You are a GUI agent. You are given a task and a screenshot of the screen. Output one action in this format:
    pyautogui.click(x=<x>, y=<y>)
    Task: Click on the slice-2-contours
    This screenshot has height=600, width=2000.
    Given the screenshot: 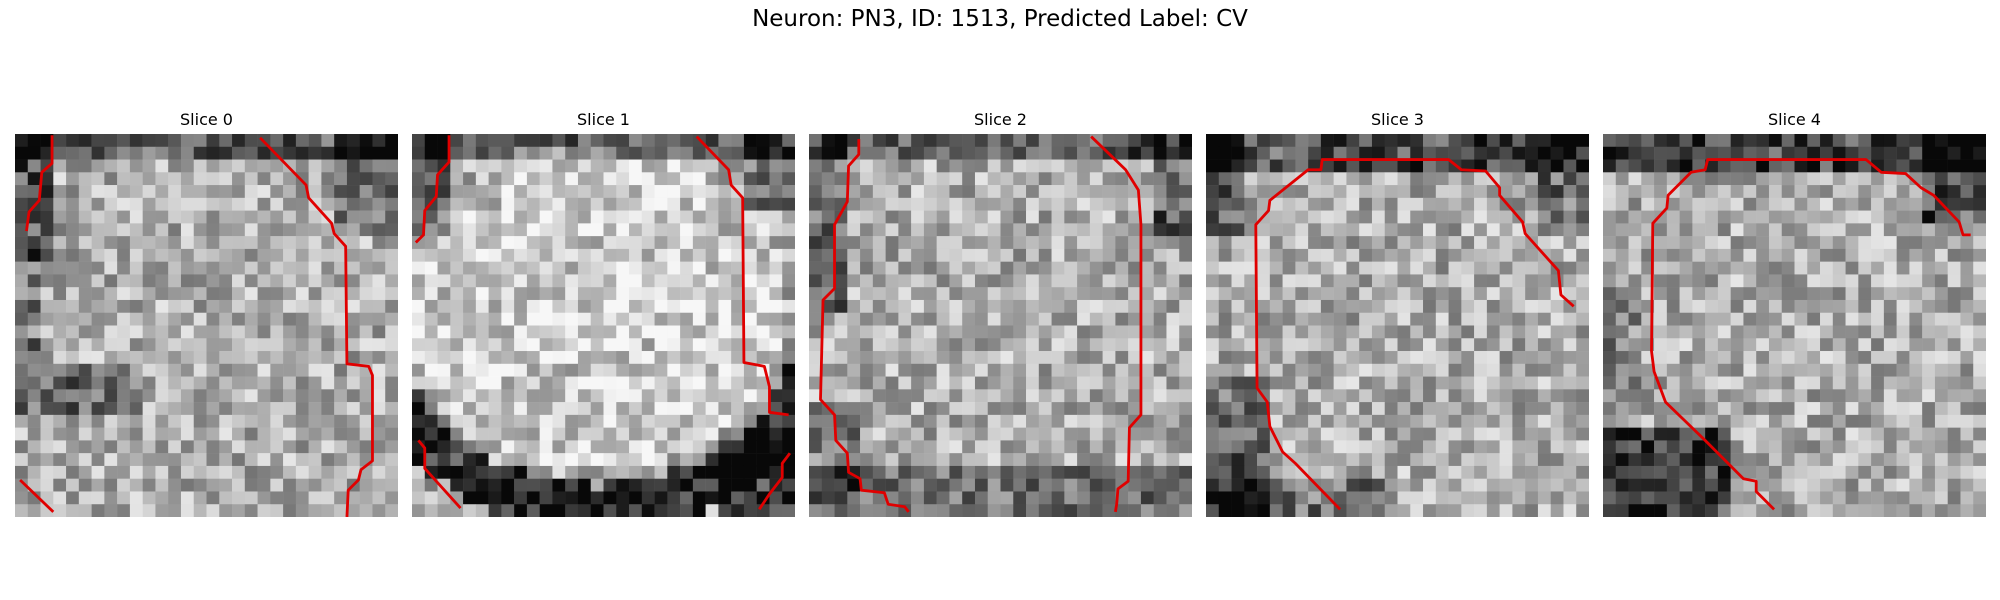 What is the action you would take?
    pyautogui.click(x=981, y=324)
    